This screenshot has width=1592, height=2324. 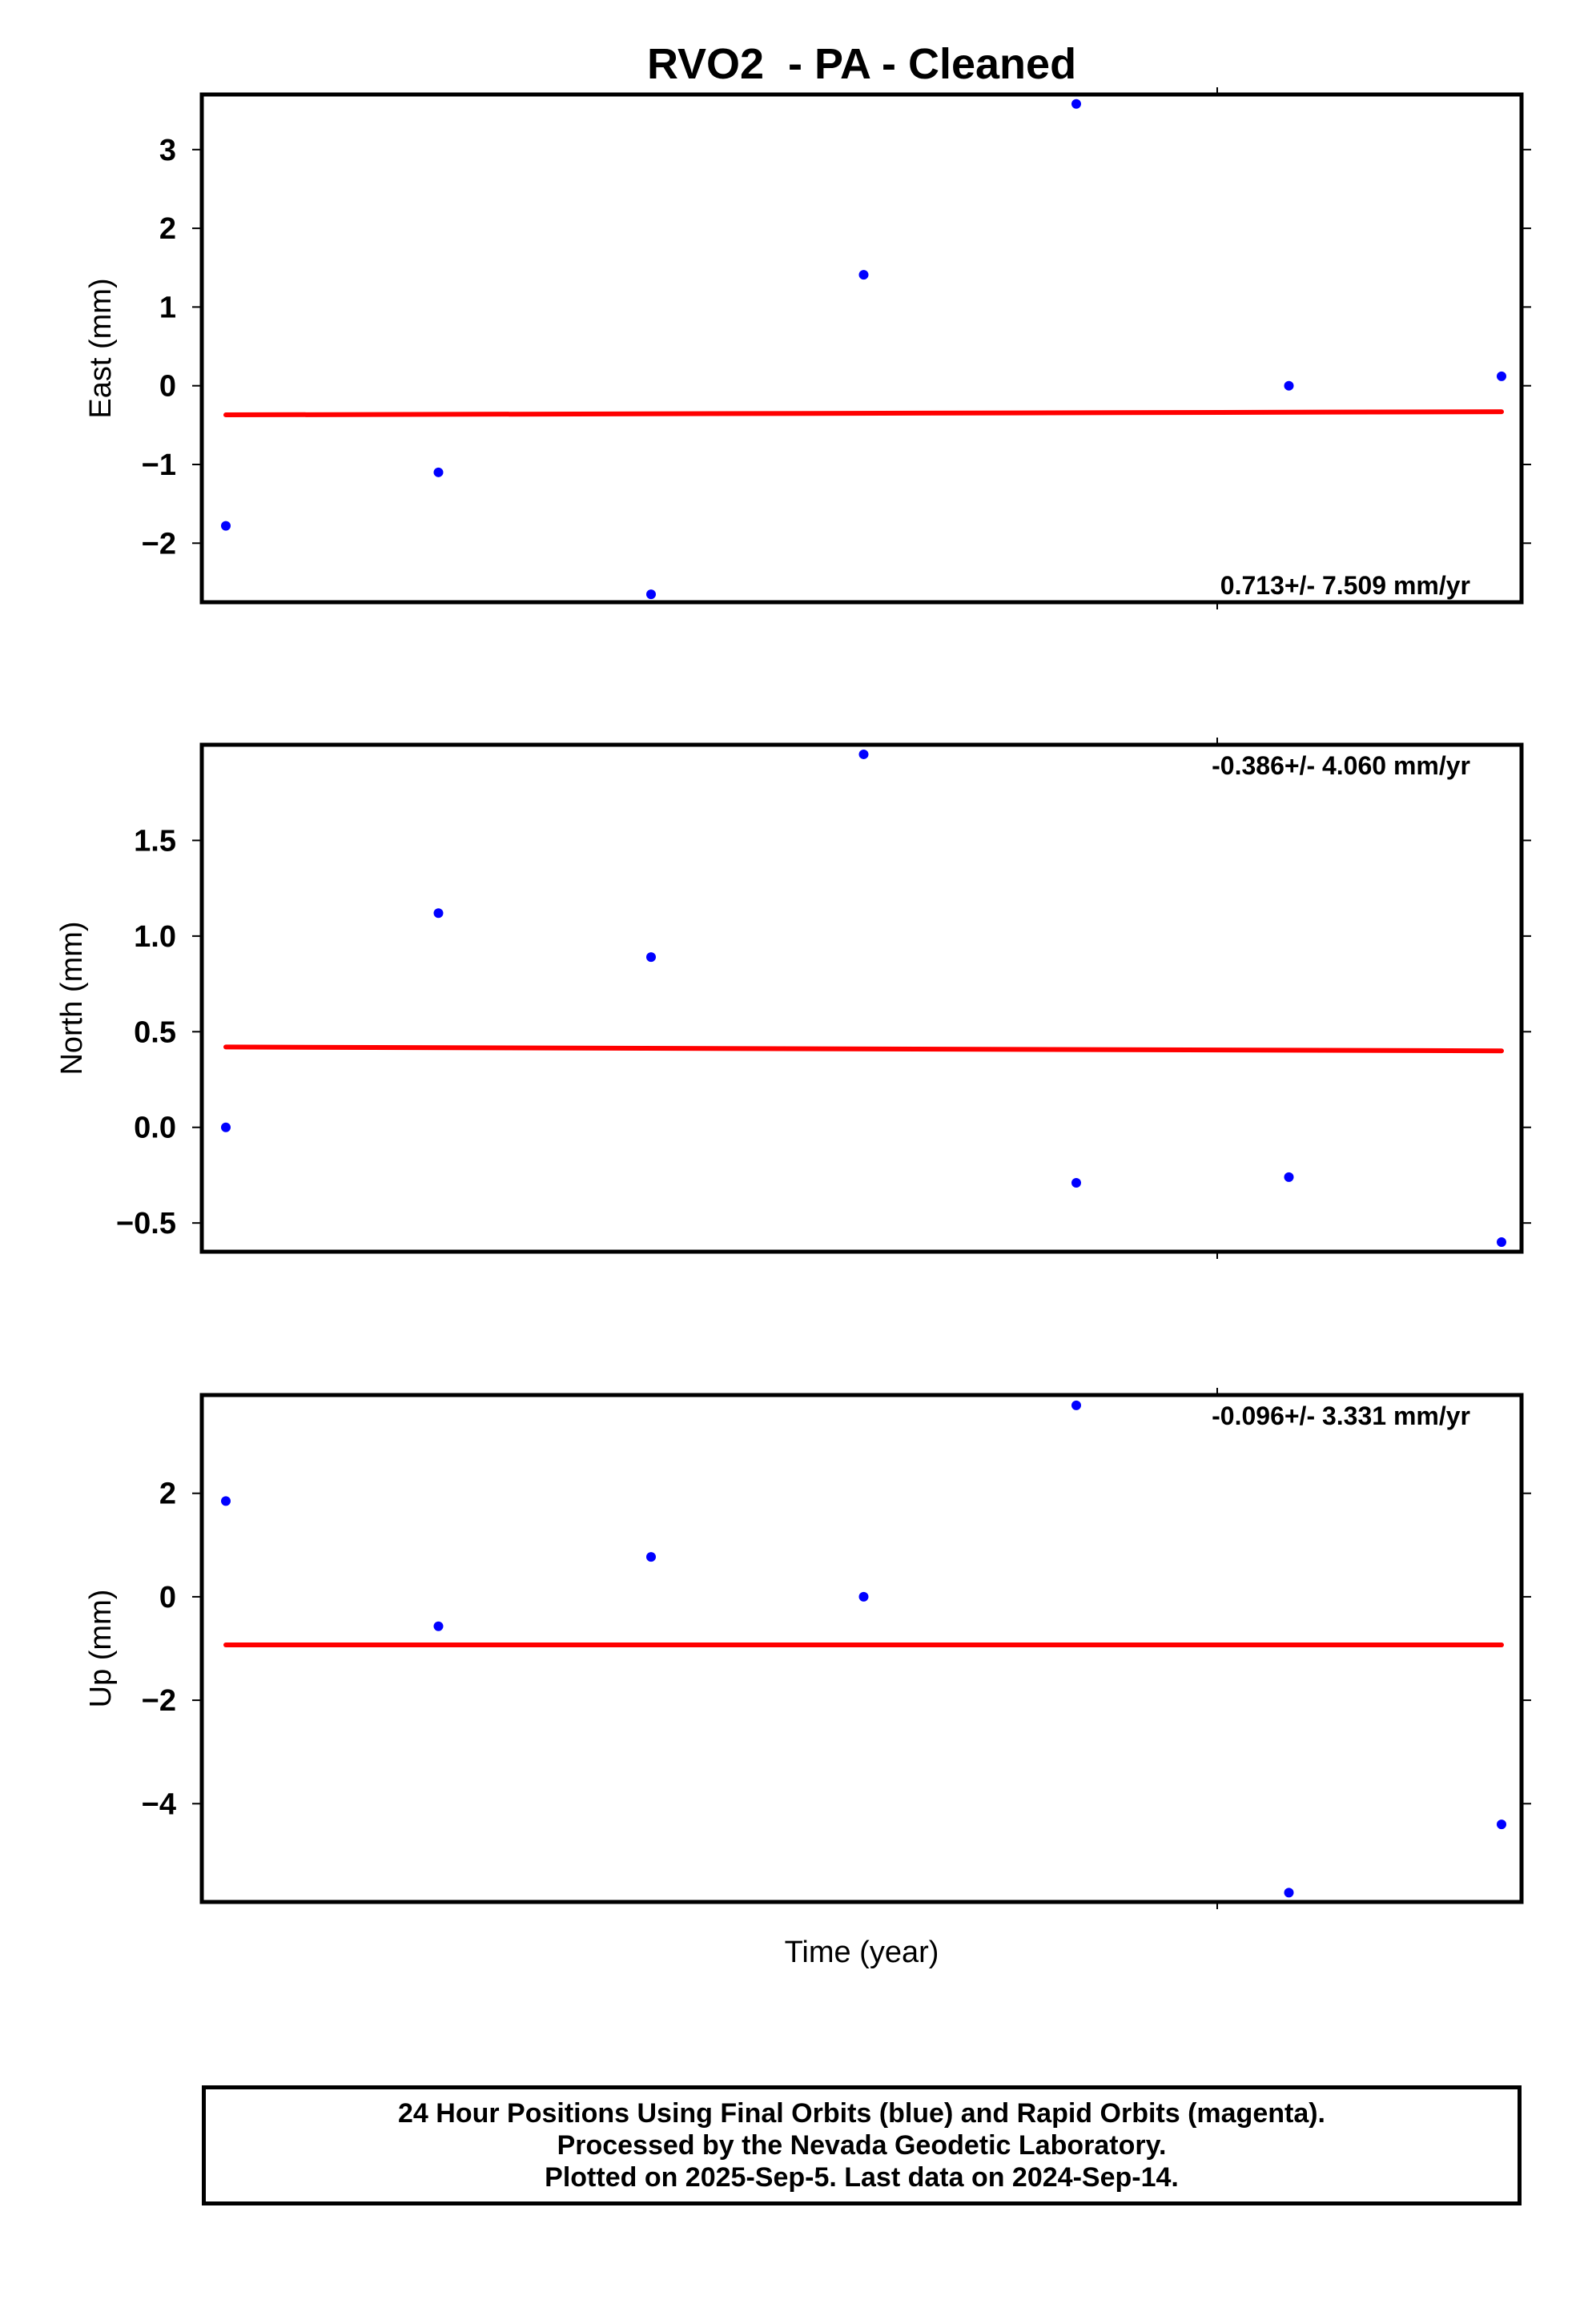 I want to click on y-axis-label-east: East (mm), so click(x=101, y=348).